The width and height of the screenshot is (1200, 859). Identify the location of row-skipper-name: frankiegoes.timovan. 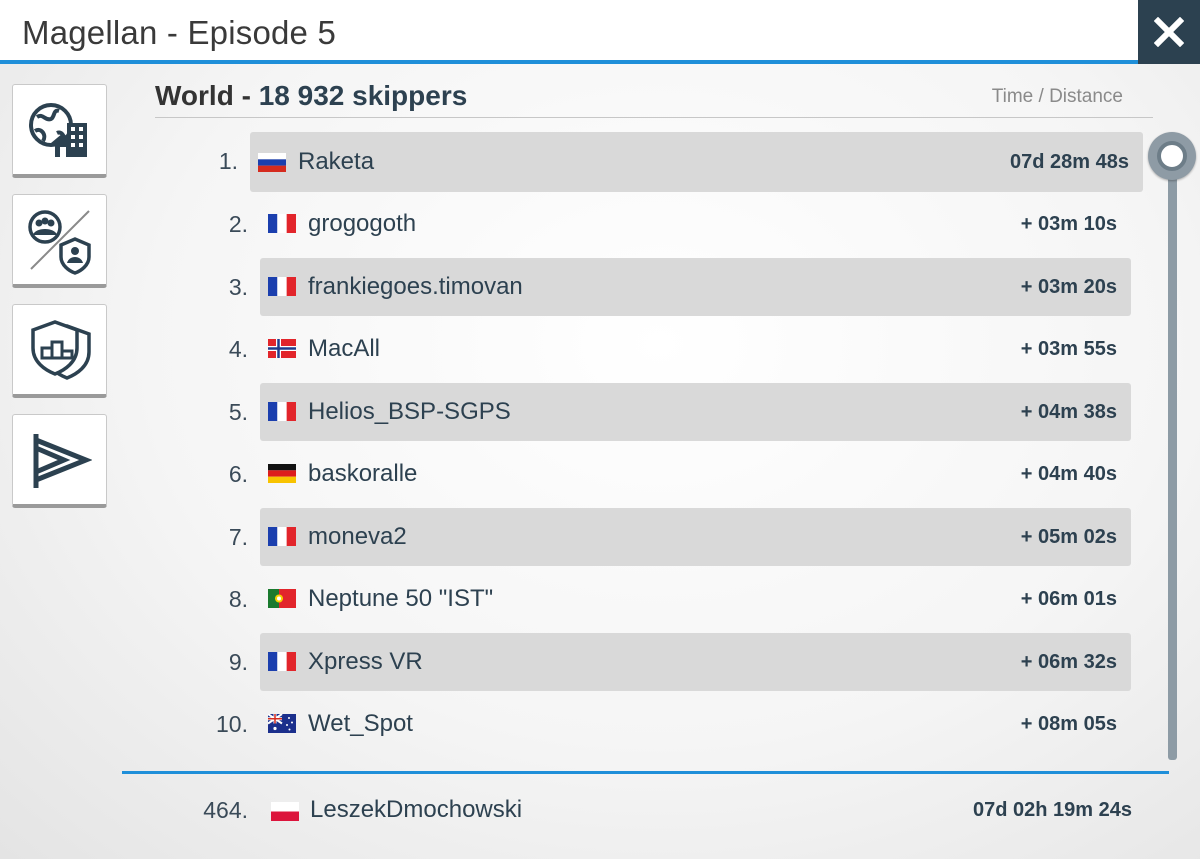
(415, 286).